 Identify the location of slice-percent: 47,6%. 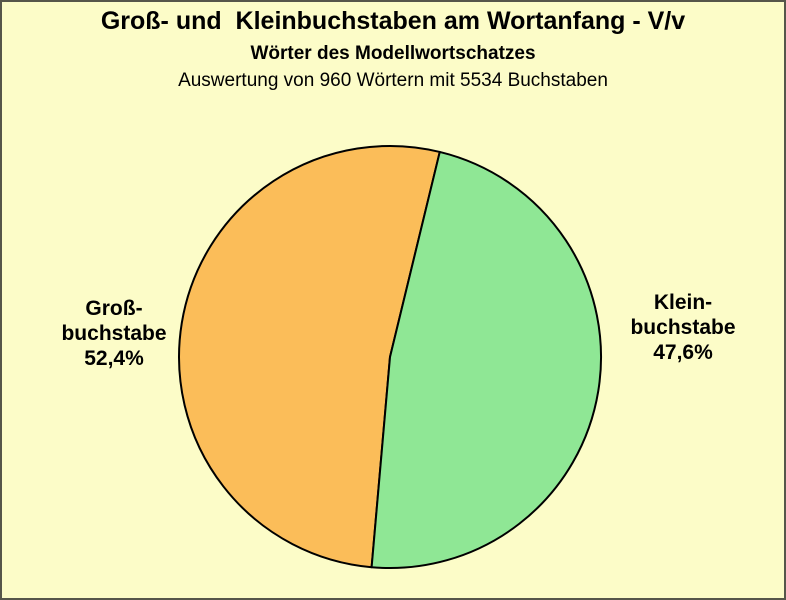
(683, 352).